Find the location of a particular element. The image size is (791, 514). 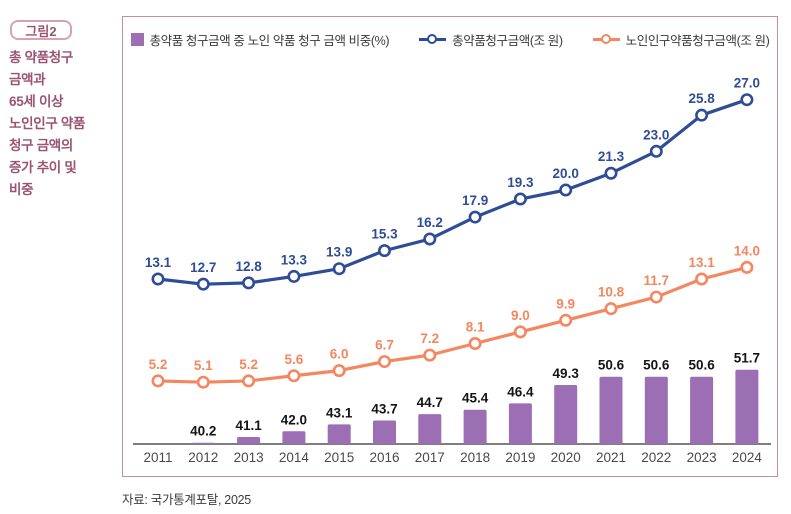

figure-tag: 그림2 is located at coordinates (41, 30).